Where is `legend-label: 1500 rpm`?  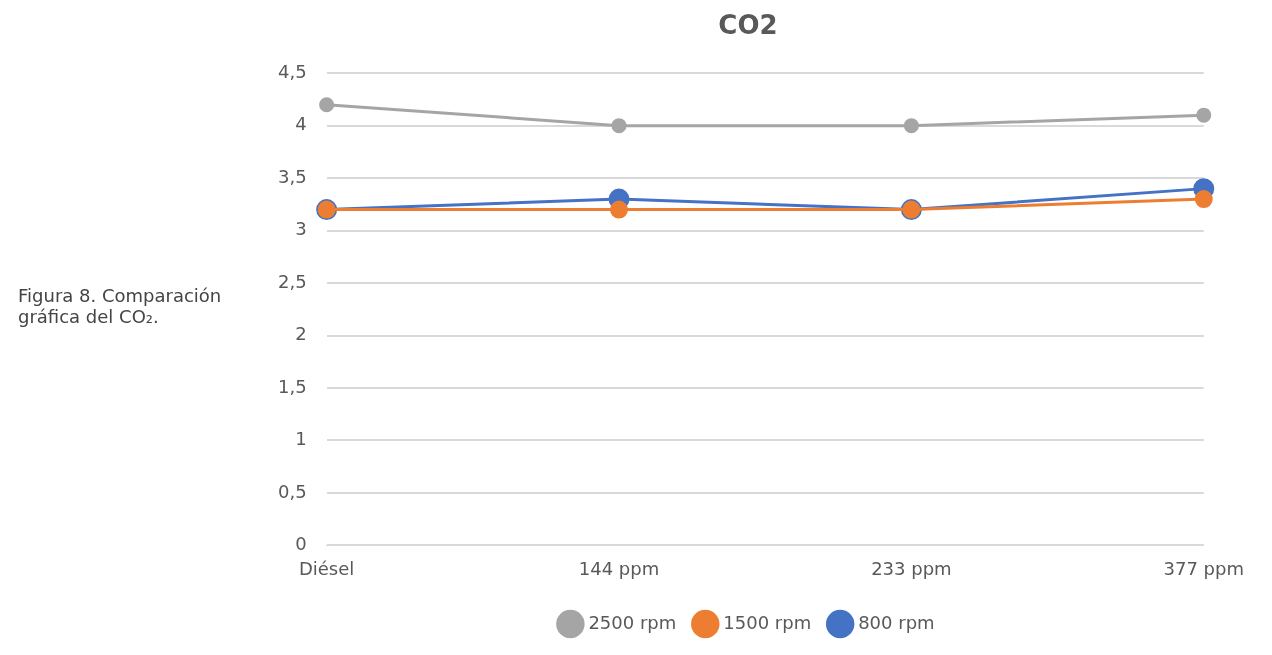
legend-label: 1500 rpm is located at coordinates (767, 622).